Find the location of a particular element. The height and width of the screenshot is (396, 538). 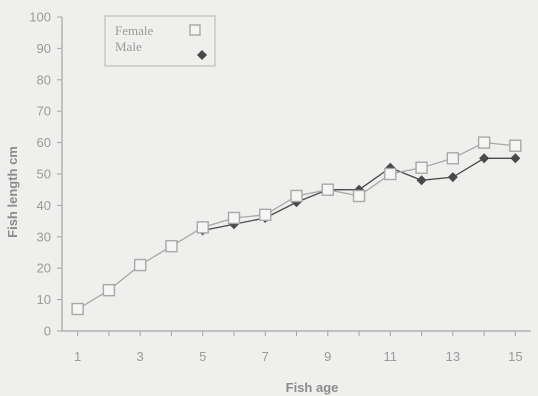

y-tick-label: 20 is located at coordinates (44, 268).